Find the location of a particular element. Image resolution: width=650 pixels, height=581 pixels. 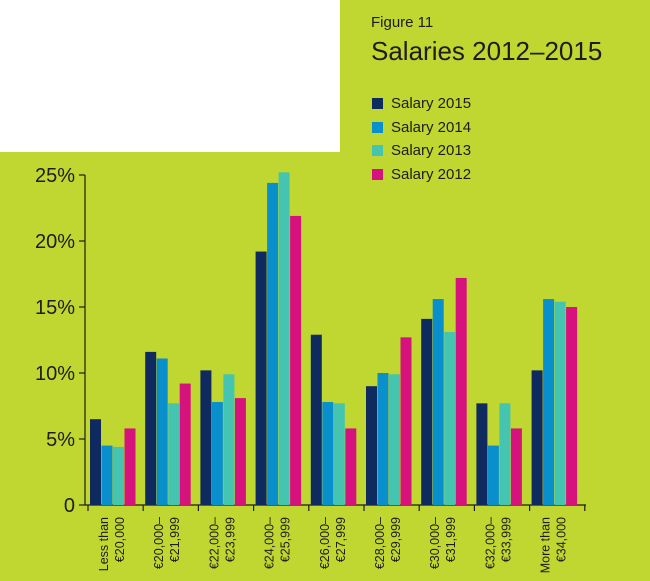

figure-label: Figure 11 is located at coordinates (402, 22).